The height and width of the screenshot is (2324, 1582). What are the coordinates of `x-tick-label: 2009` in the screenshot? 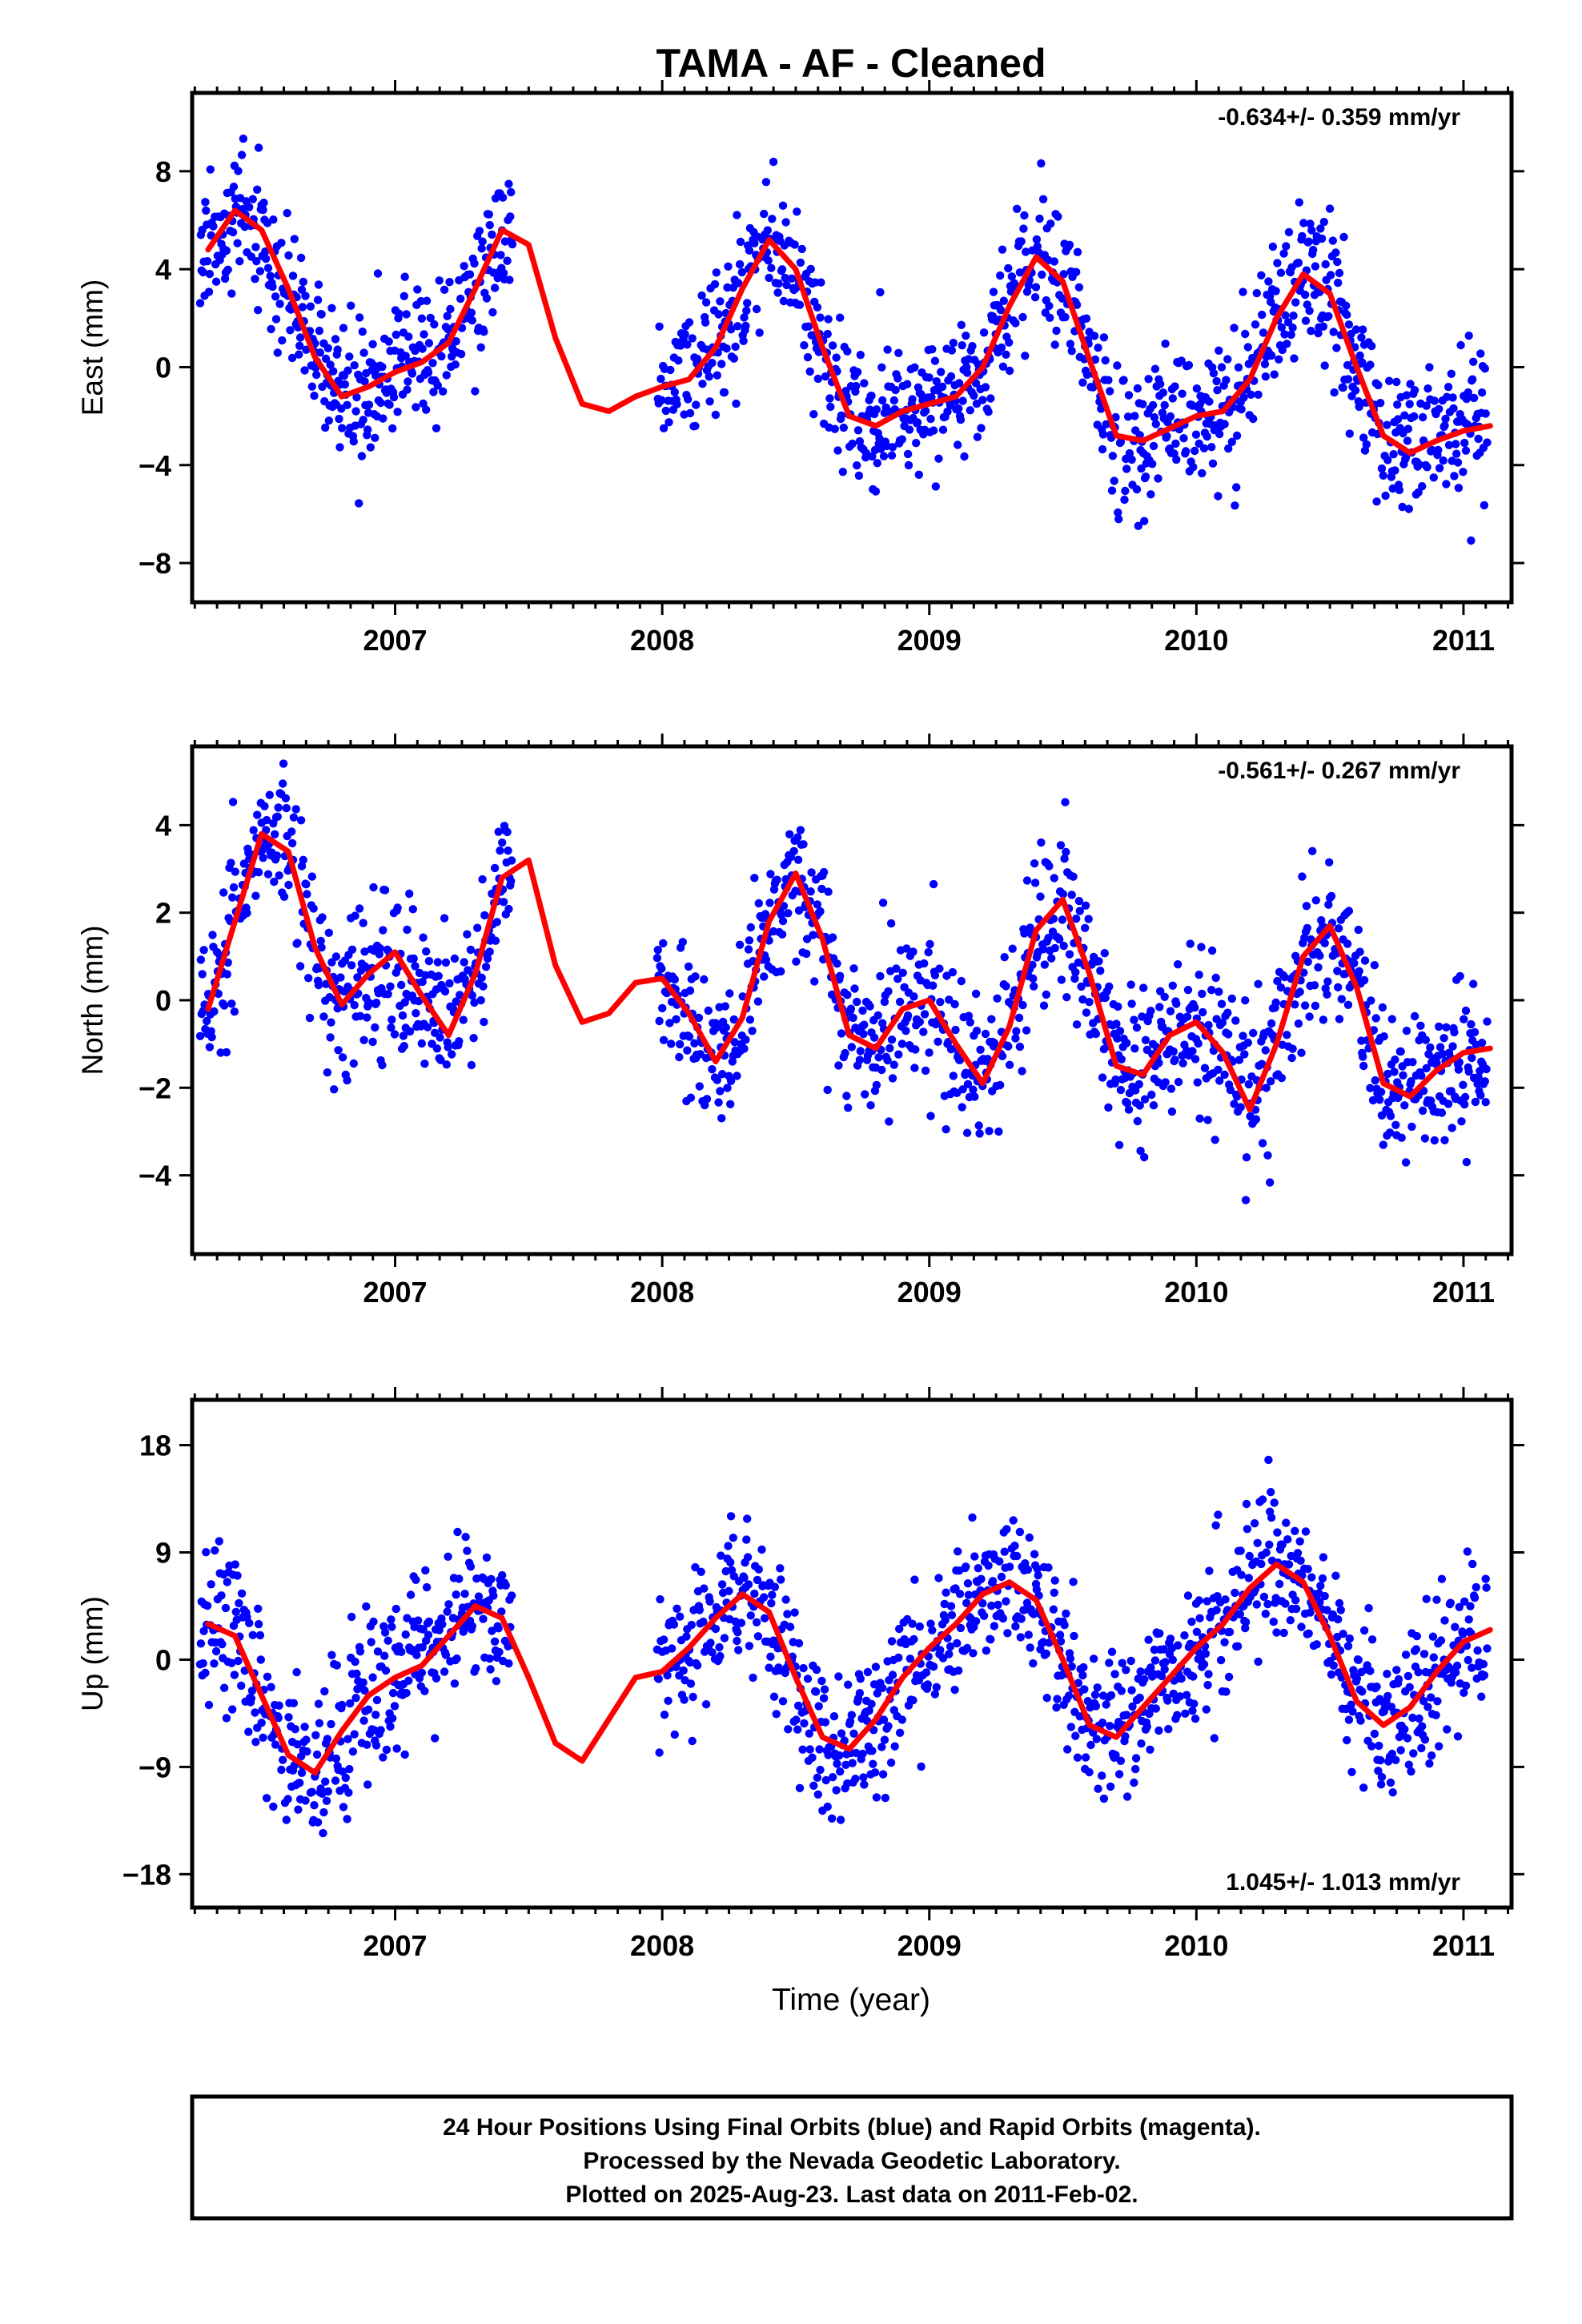 It's located at (929, 640).